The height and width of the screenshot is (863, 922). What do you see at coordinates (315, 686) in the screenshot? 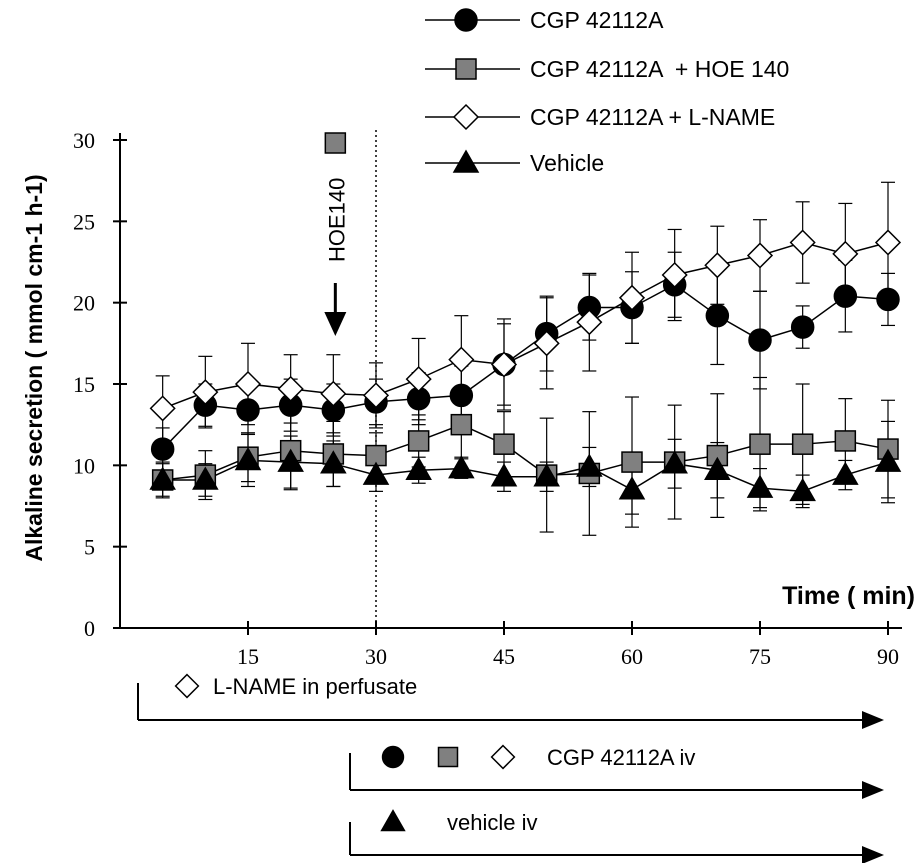
I see `treatment-label: L-NAME in perfusate` at bounding box center [315, 686].